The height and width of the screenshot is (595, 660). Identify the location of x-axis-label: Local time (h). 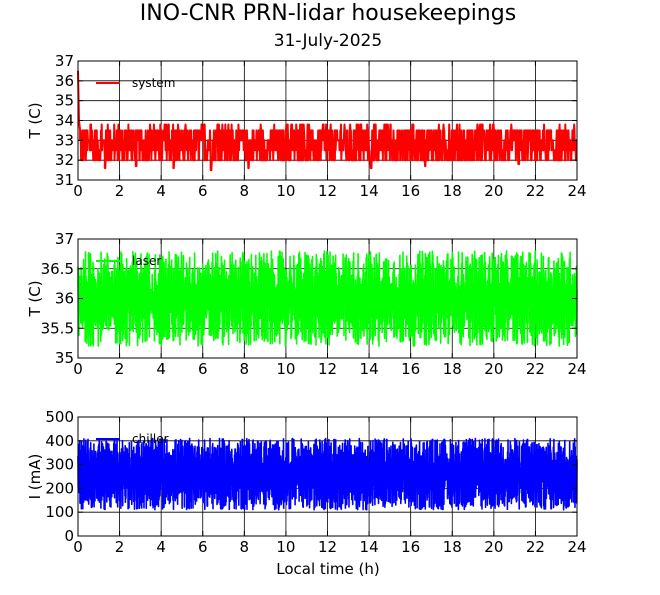
(328, 569).